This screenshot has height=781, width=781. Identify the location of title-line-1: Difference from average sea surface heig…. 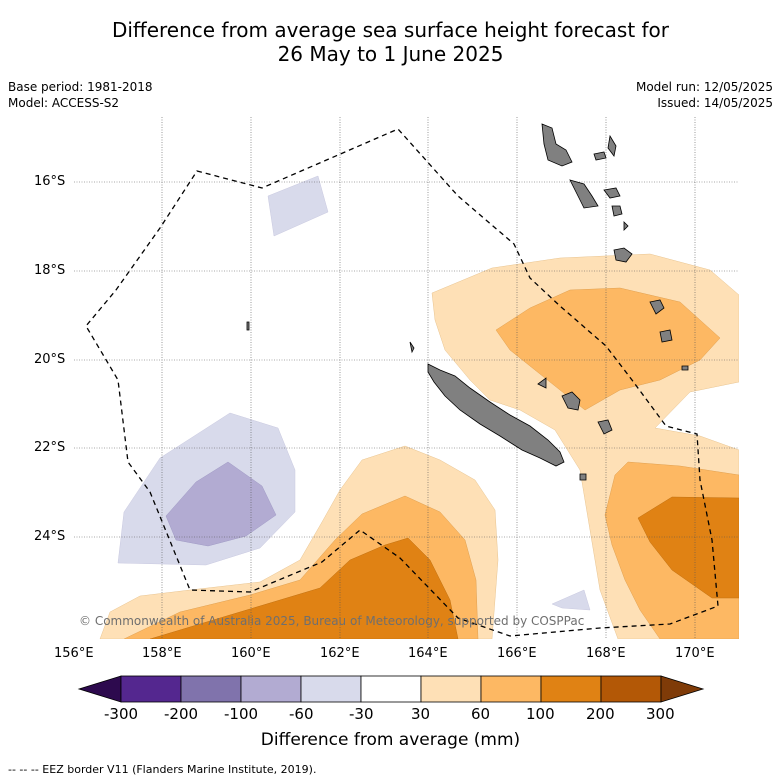
(390, 30).